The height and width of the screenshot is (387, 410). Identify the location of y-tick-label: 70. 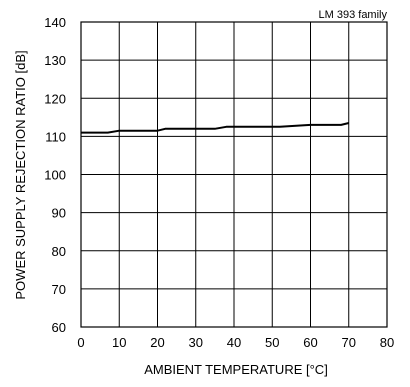
(59, 289).